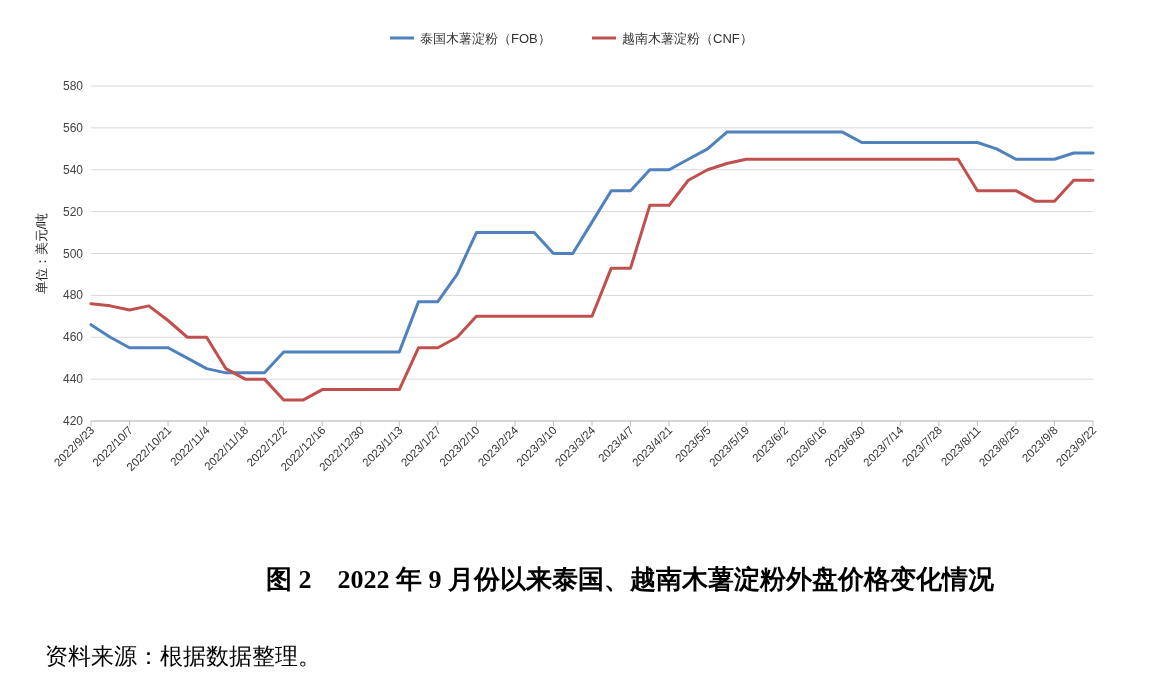 This screenshot has height=681, width=1170. I want to click on y-tick-label: 520, so click(73, 211).